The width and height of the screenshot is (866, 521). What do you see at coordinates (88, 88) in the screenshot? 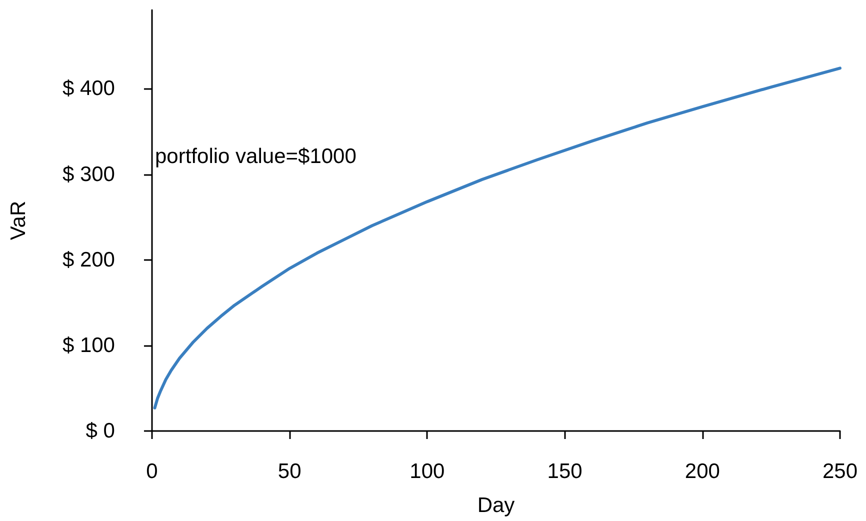
I see `y-tick-label: $ 400` at bounding box center [88, 88].